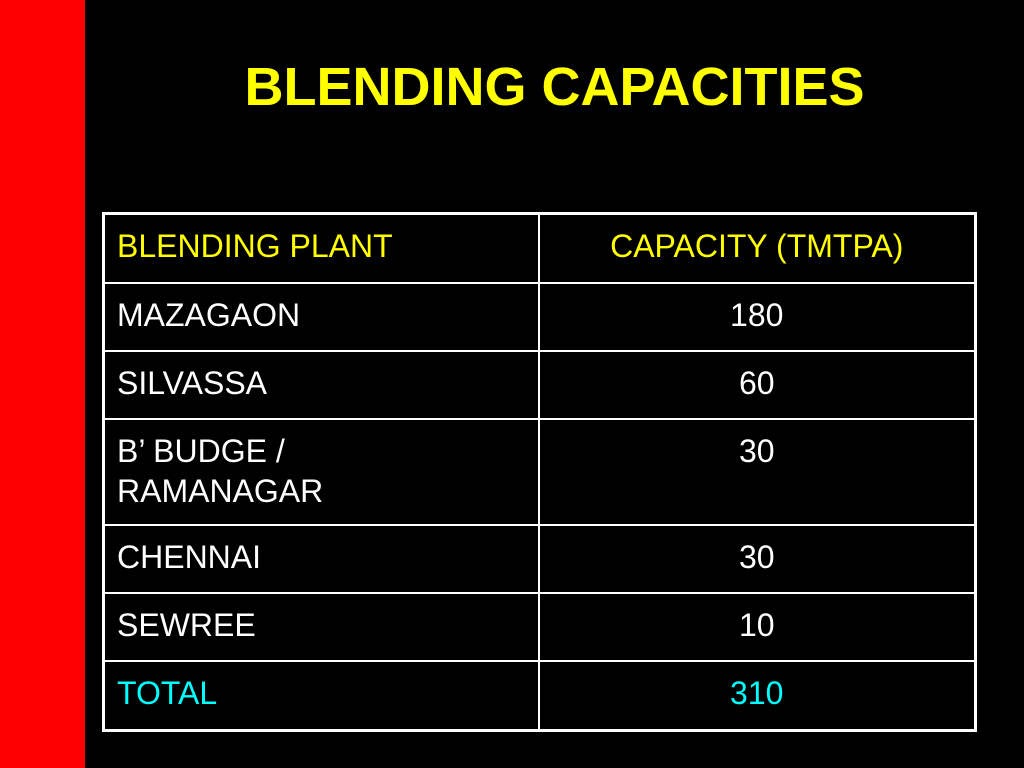 This screenshot has width=1024, height=768. What do you see at coordinates (321, 559) in the screenshot?
I see `plant-name-cell: CHENNAI` at bounding box center [321, 559].